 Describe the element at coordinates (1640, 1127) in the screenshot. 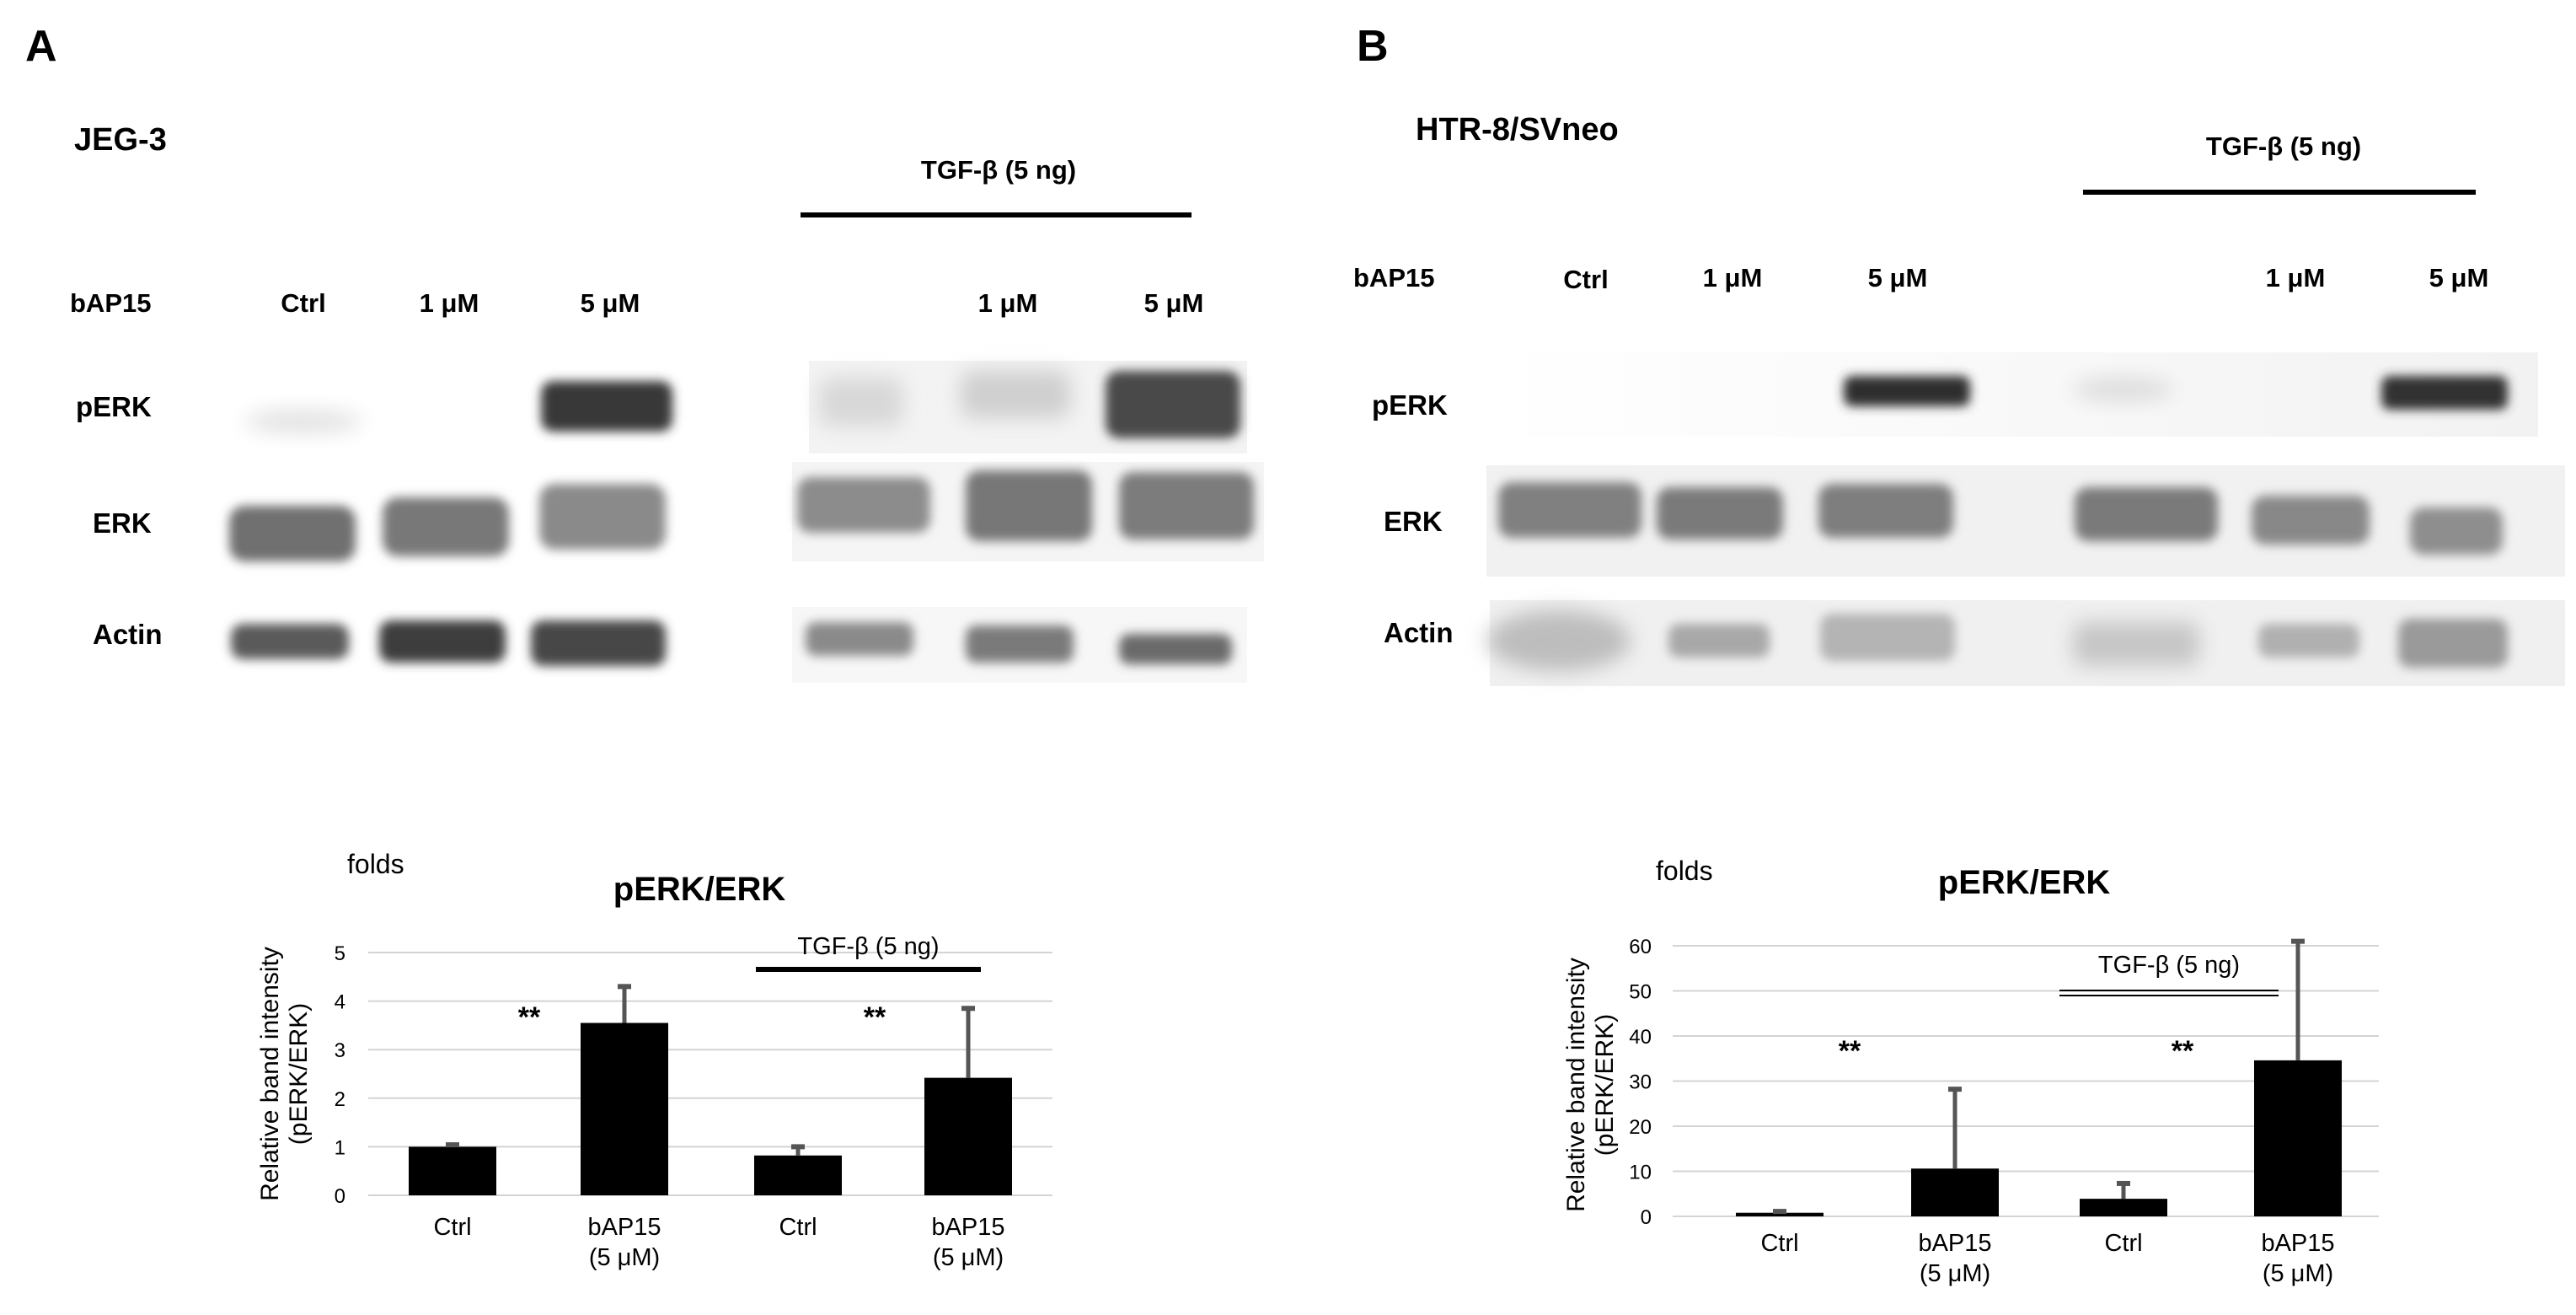

I see `y-tick-label: 20` at that location.